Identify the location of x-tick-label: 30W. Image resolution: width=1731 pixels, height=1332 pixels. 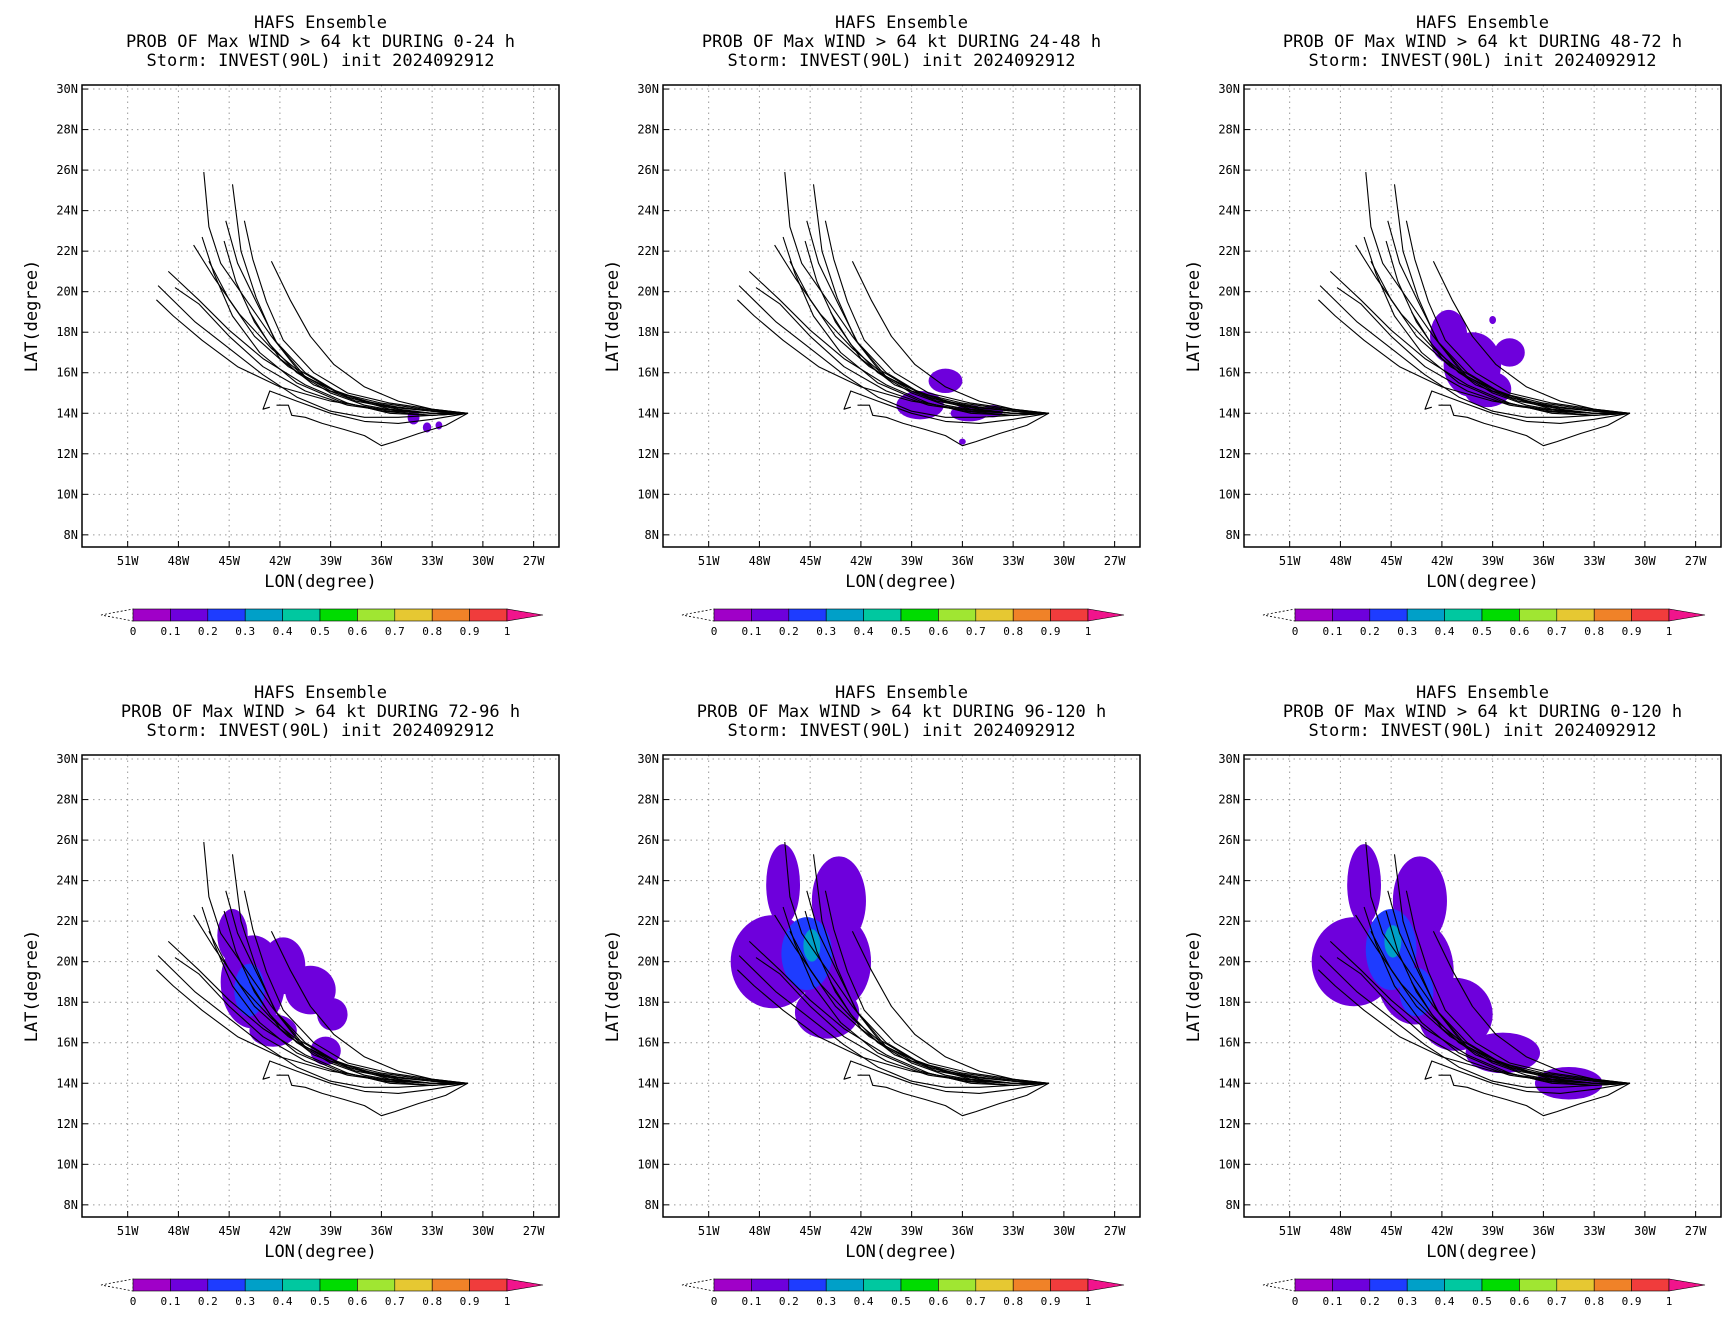
(1064, 1231).